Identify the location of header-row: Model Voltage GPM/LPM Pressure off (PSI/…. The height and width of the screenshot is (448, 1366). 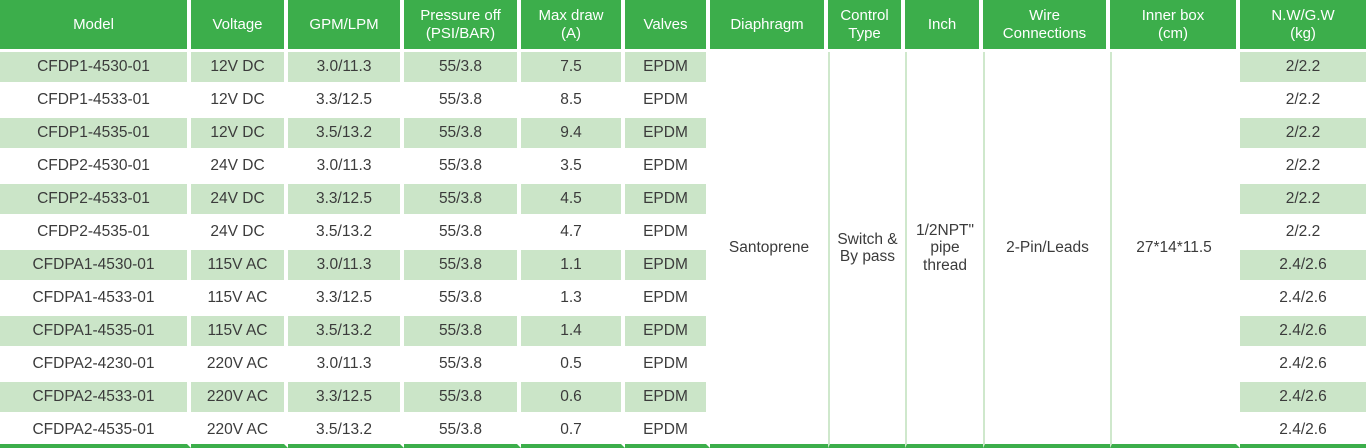
(683, 26).